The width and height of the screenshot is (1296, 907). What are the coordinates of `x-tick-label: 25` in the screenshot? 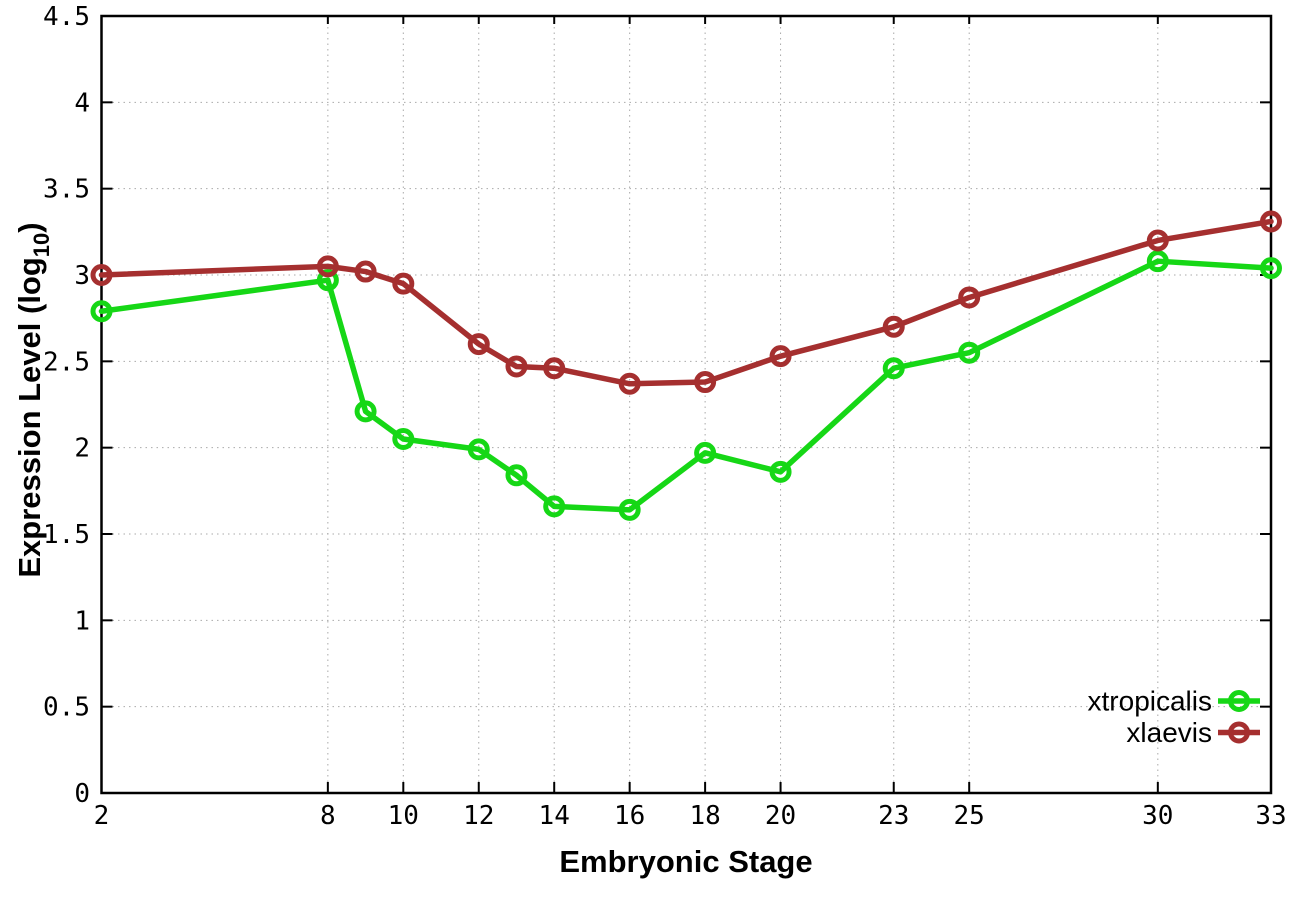 It's located at (969, 816).